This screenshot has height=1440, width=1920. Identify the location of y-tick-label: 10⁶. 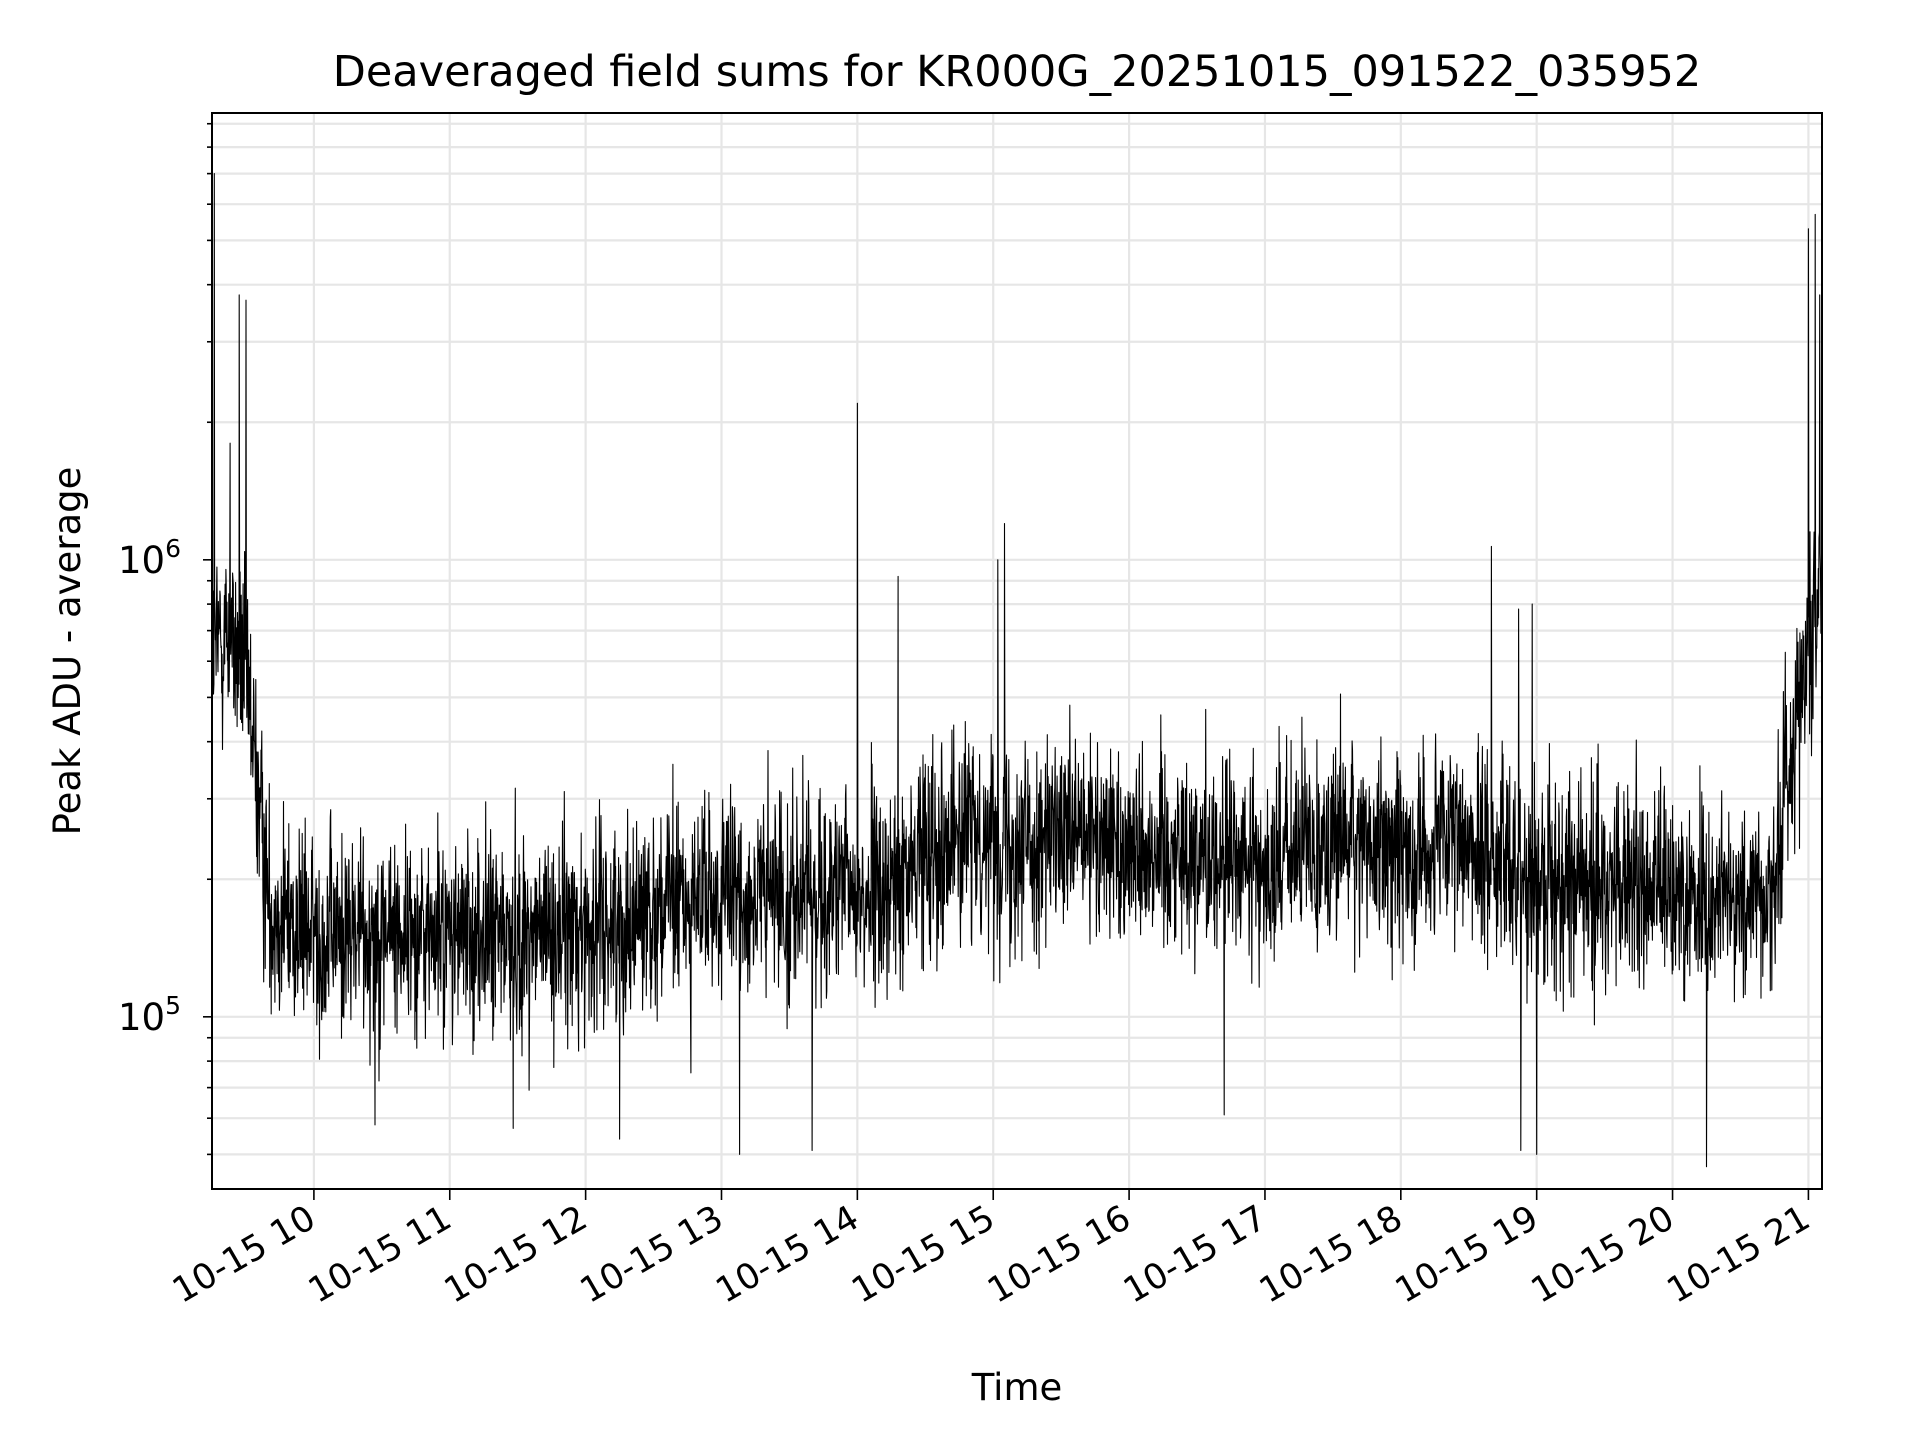
(149, 558).